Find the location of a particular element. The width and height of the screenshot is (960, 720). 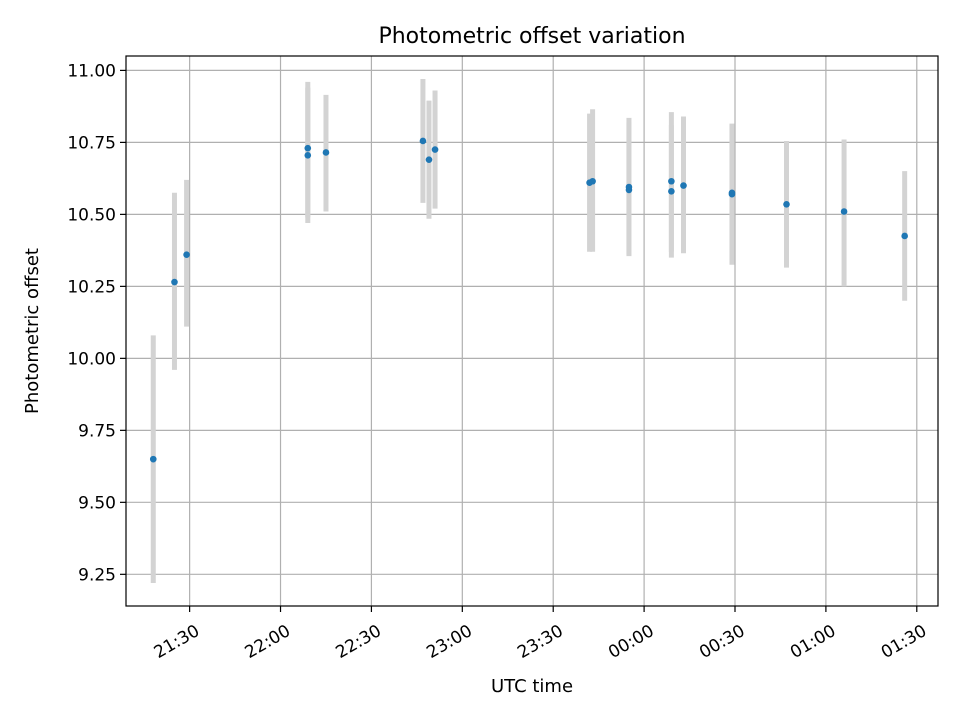

y-tick-label: 11.00 is located at coordinates (91, 71).